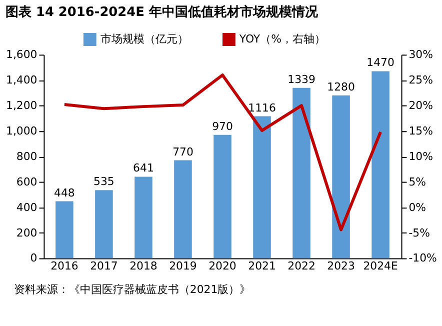 This screenshot has height=326, width=442. I want to click on y-tick-label: 1,000, so click(22, 131).